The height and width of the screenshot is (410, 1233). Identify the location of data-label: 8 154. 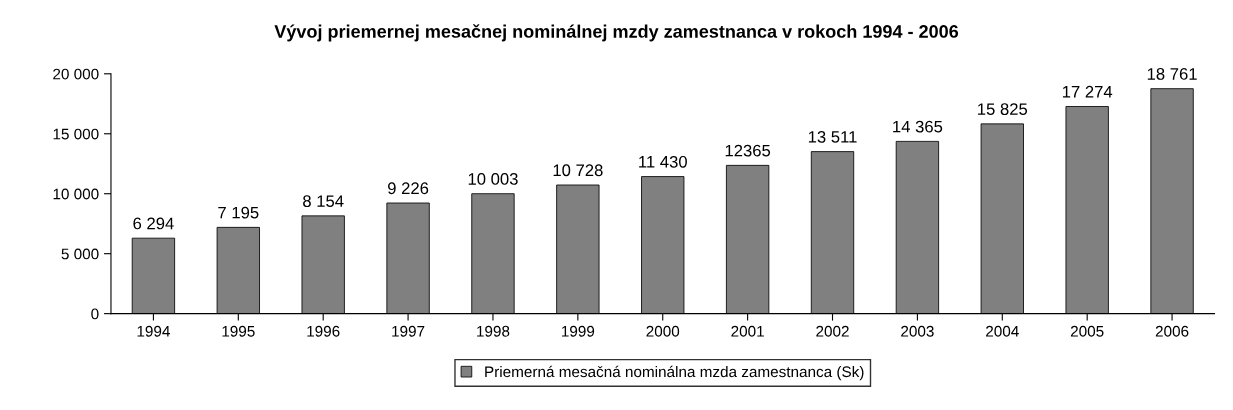
(323, 201).